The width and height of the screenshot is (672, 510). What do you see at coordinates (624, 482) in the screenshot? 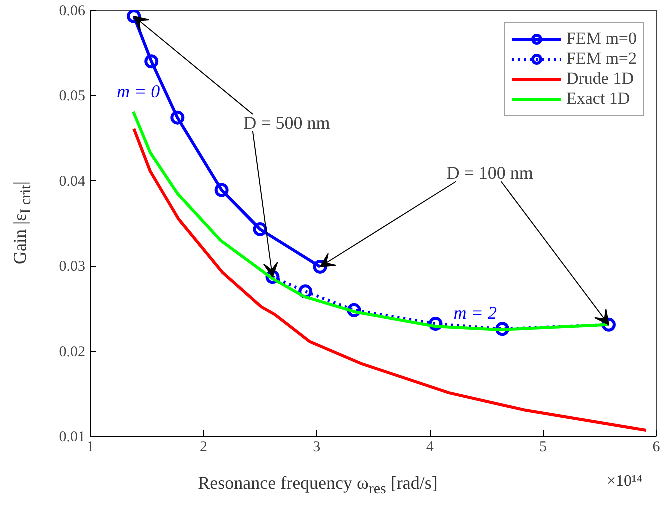
I see `text: ×10¹⁴` at bounding box center [624, 482].